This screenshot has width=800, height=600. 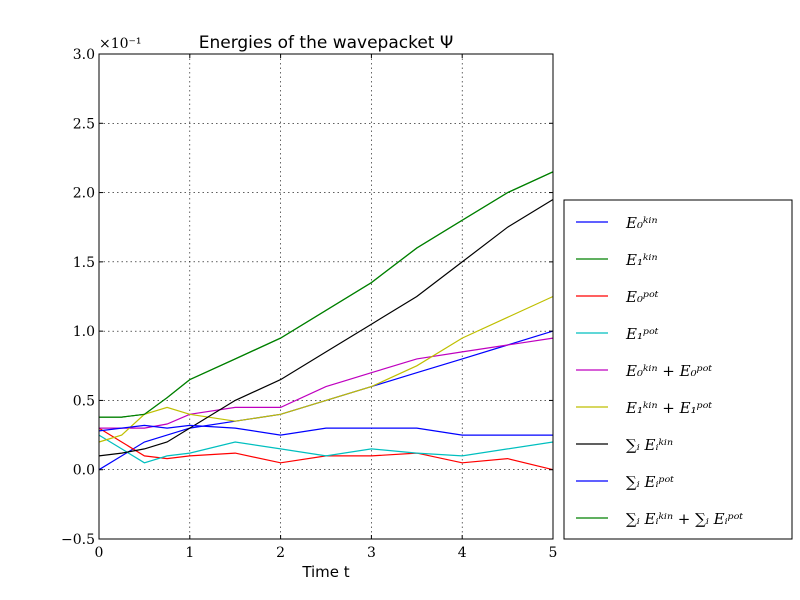 I want to click on legend-label: ∑ᵢ Eᵢᵏⁱⁿ + ∑ᵢ Eᵢᵖᵒᵗ, so click(x=684, y=519).